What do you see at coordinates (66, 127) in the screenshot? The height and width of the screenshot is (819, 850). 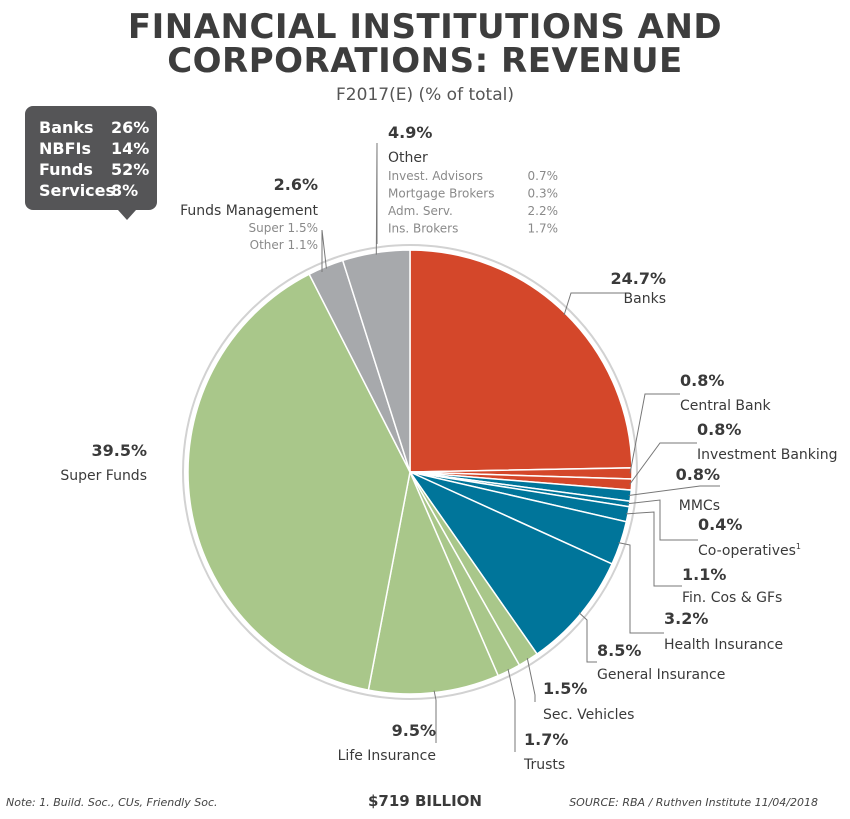 I see `legend-name: Banks` at bounding box center [66, 127].